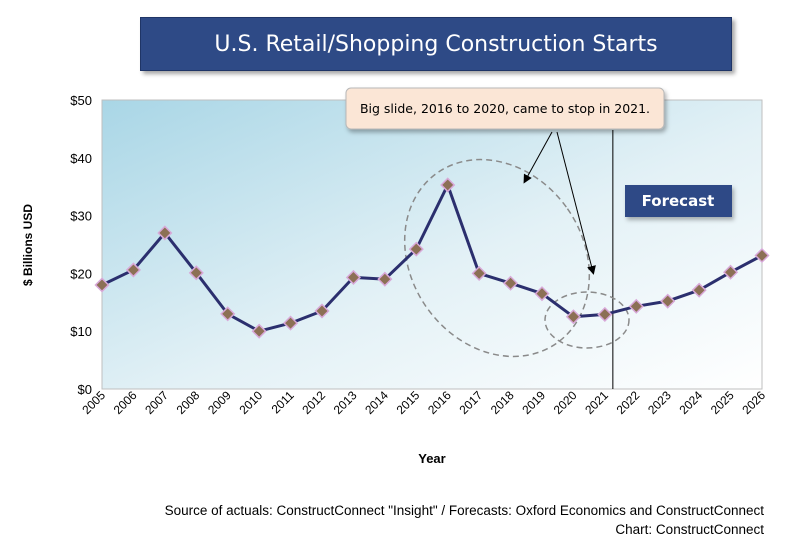  Describe the element at coordinates (313, 402) in the screenshot. I see `x-tick-label: 2012` at that location.